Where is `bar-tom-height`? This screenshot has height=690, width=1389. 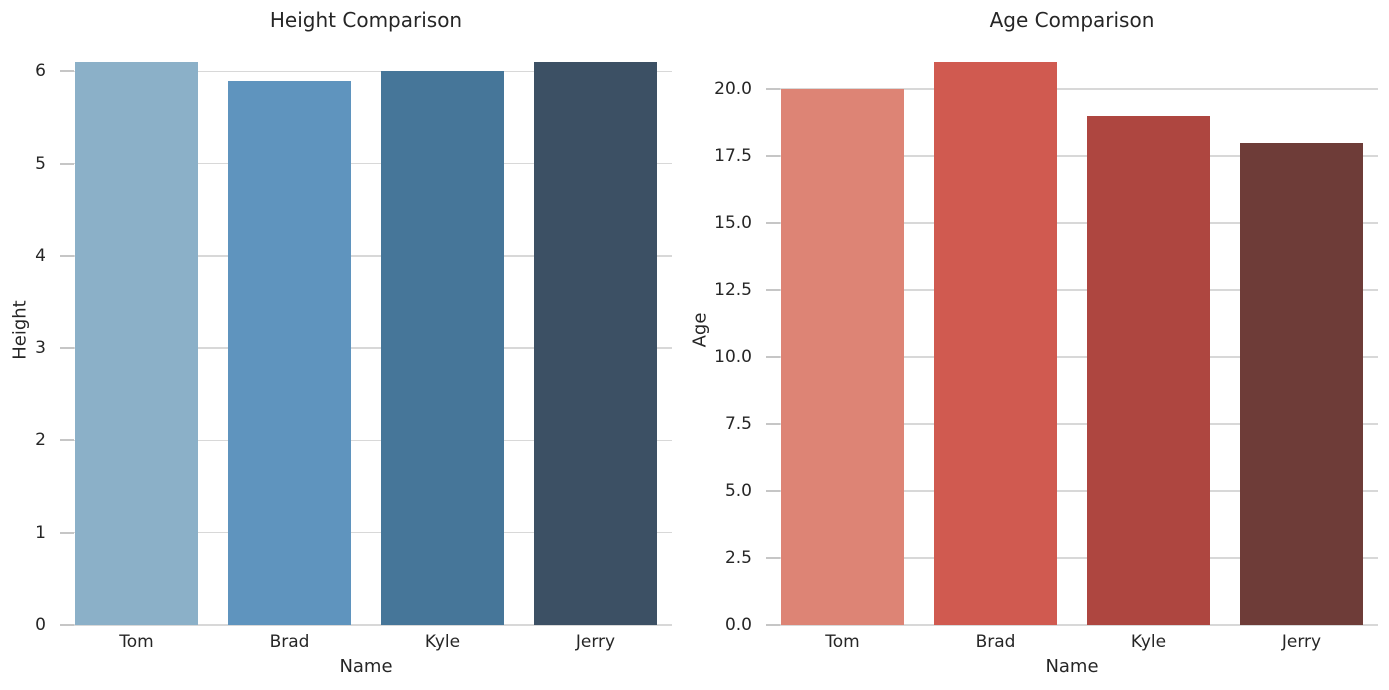 bar-tom-height is located at coordinates (136, 343).